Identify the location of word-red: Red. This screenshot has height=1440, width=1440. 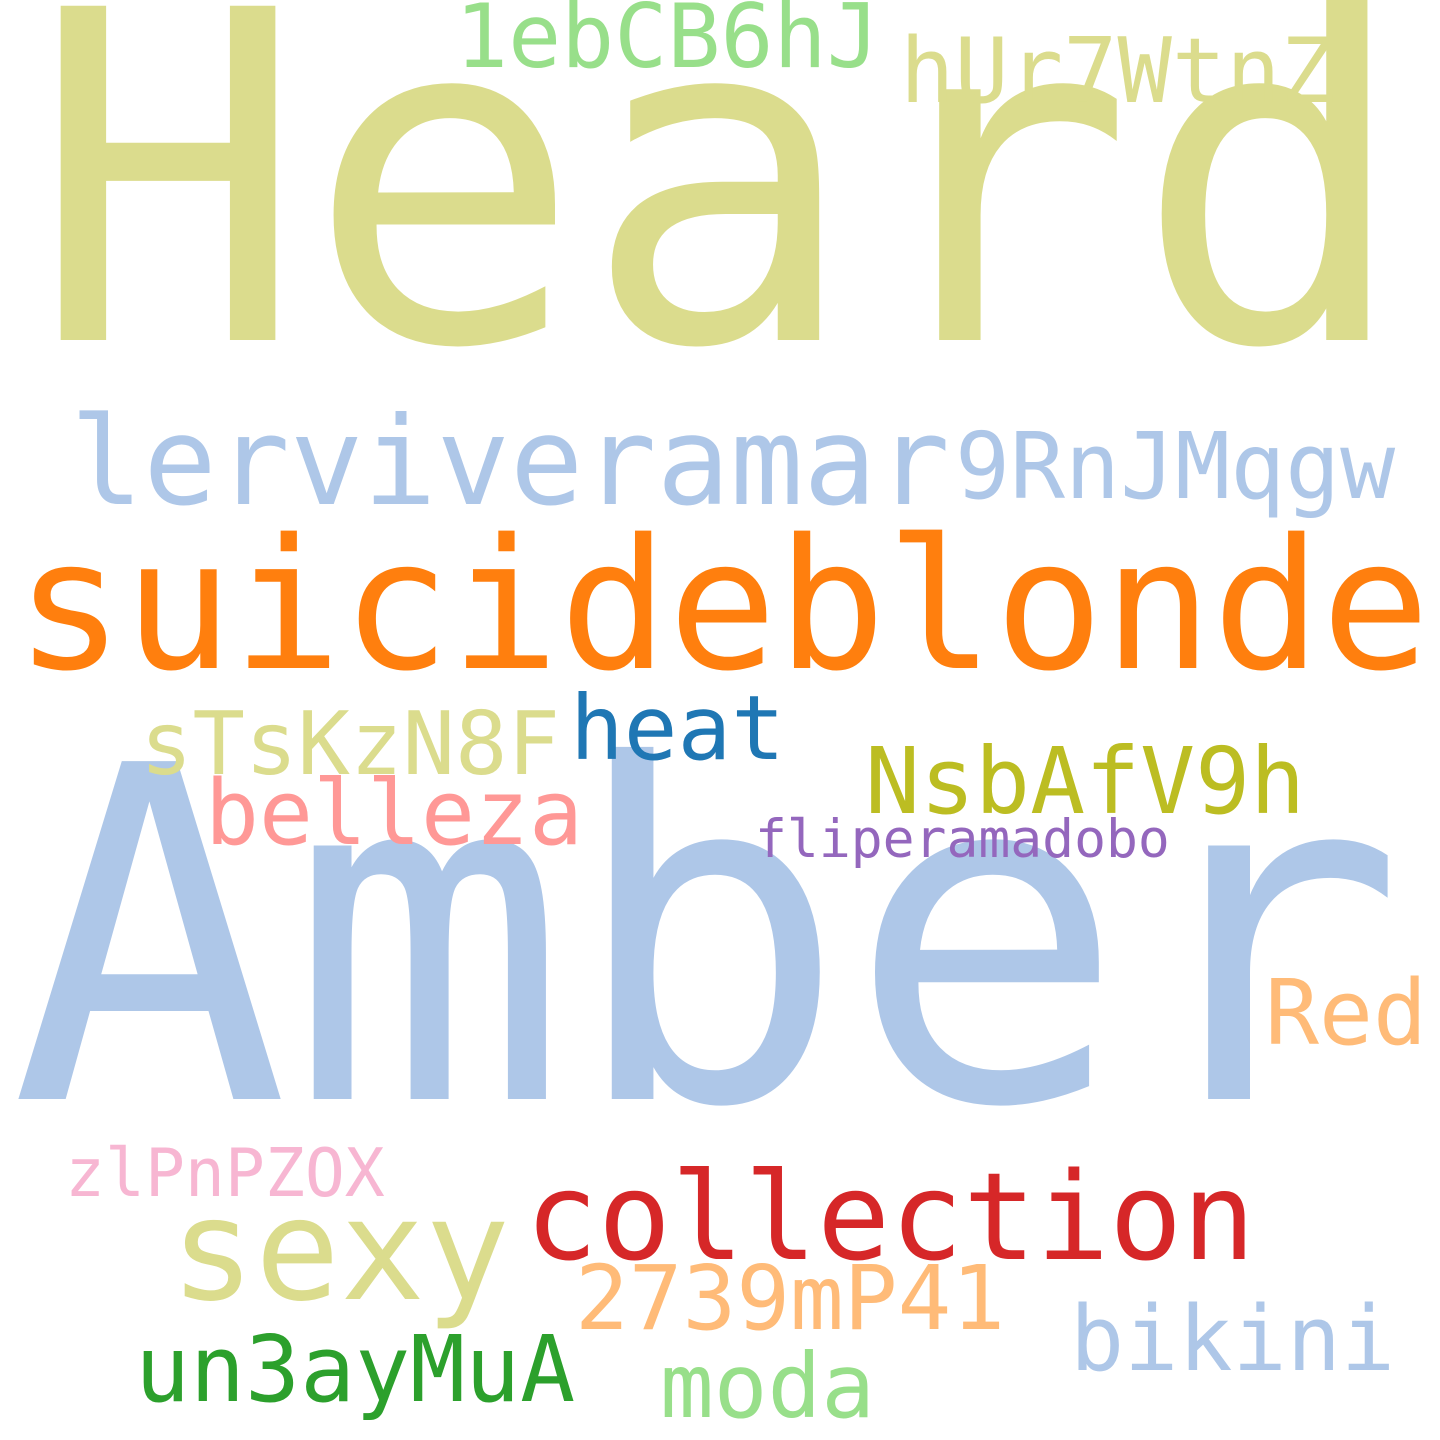
(1346, 1013).